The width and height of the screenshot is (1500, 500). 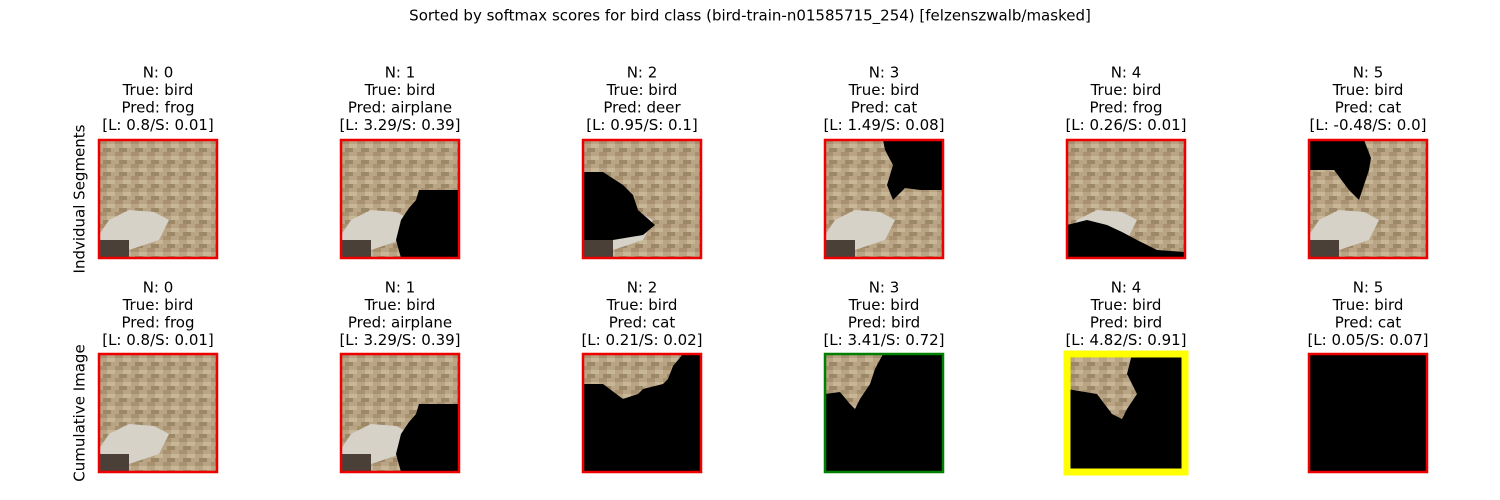 I want to click on panel-title-line: [L: 4.82/S: 0.91], so click(x=1125, y=340).